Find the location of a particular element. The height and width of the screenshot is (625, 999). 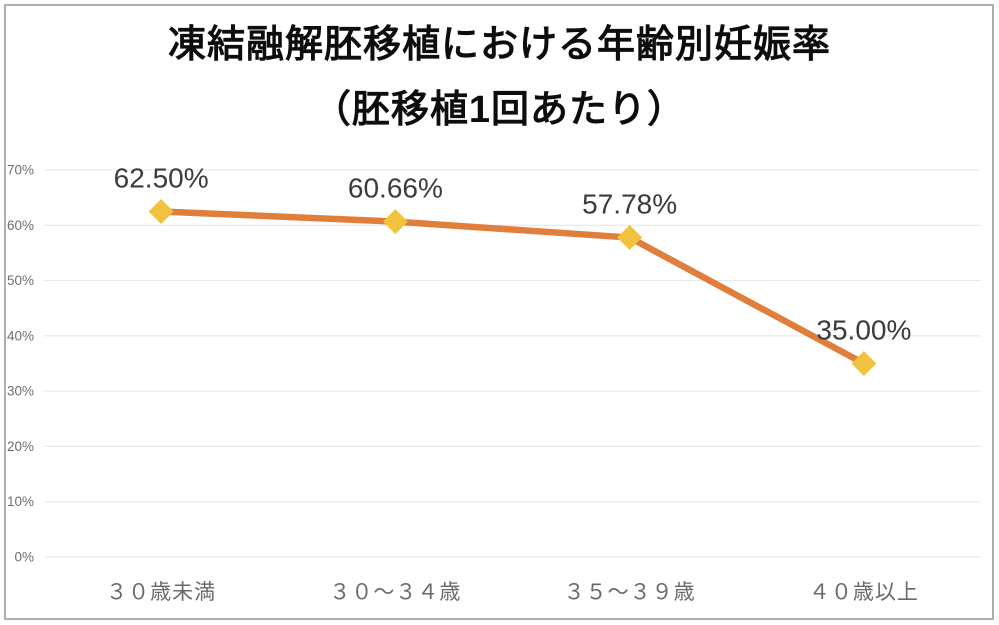

data-label: 62.50% is located at coordinates (161, 177).